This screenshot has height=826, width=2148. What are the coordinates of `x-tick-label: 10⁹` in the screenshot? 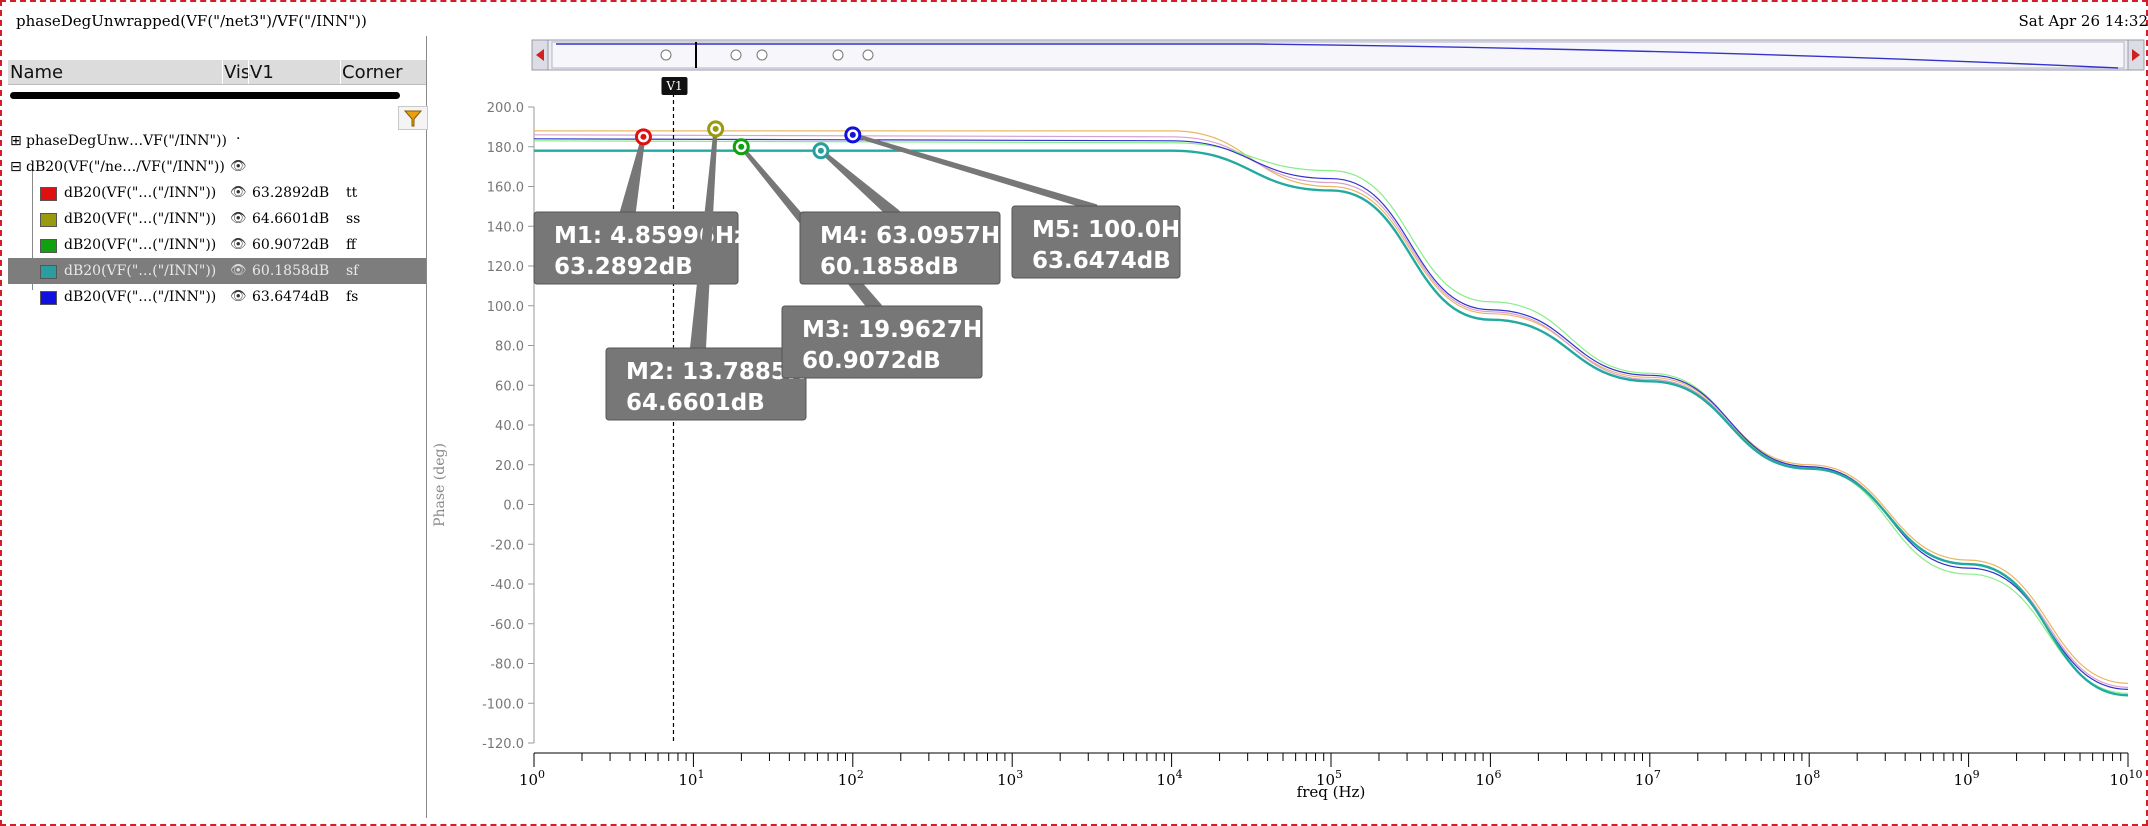 It's located at (1967, 778).